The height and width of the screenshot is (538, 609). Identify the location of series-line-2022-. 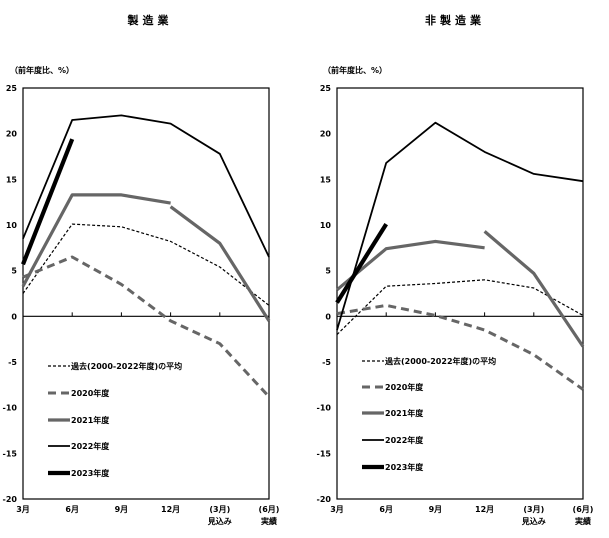
(146, 186).